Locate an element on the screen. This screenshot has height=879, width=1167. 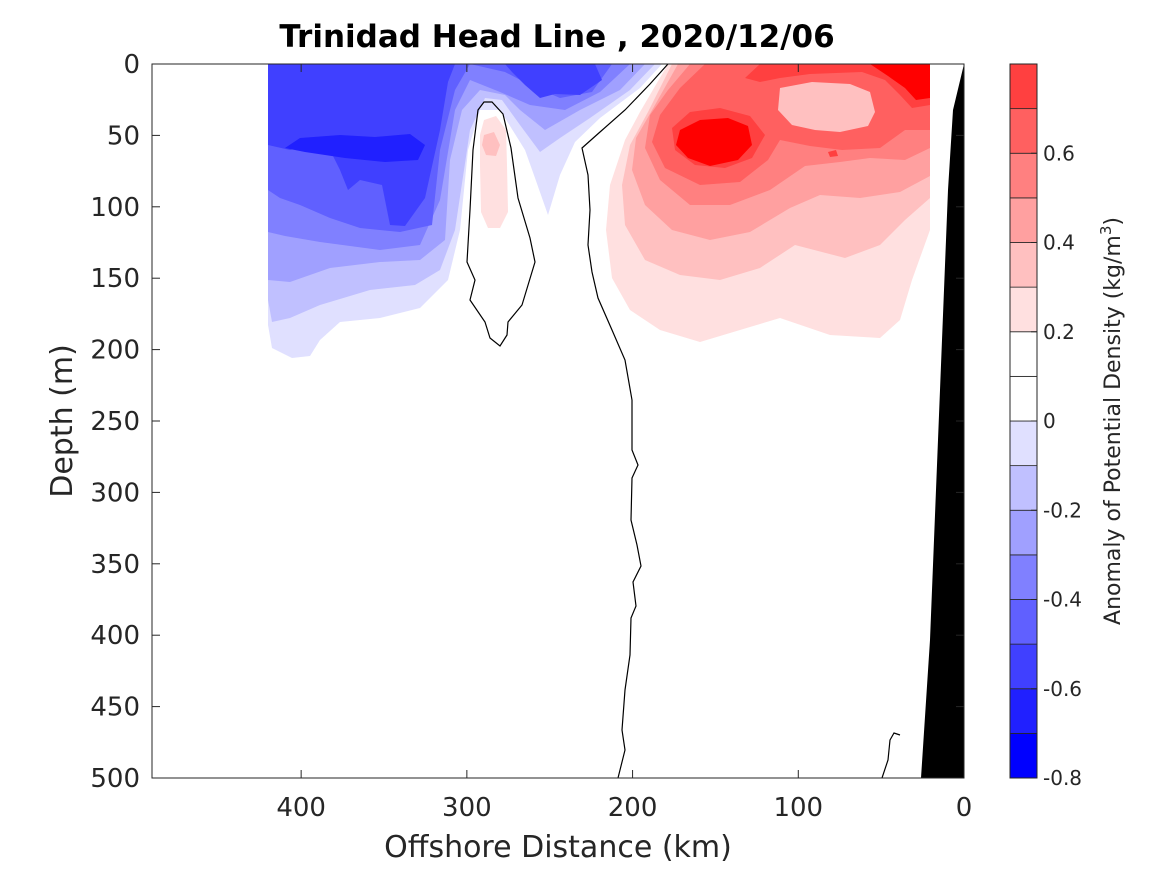
y-tick-label: 250 is located at coordinates (115, 422).